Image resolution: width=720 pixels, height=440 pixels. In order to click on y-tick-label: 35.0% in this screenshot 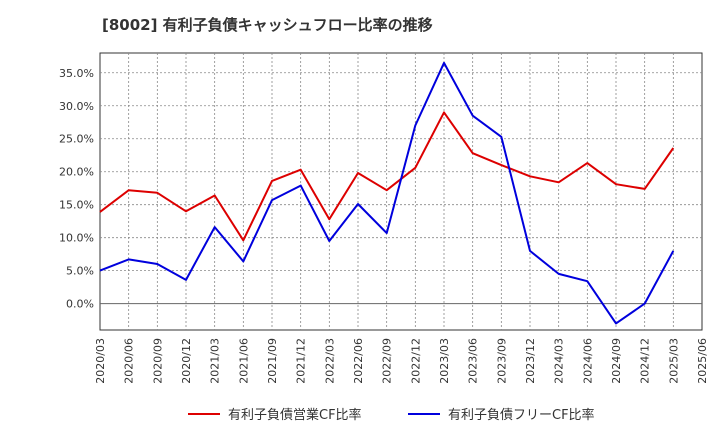, I will do `click(76, 73)`.